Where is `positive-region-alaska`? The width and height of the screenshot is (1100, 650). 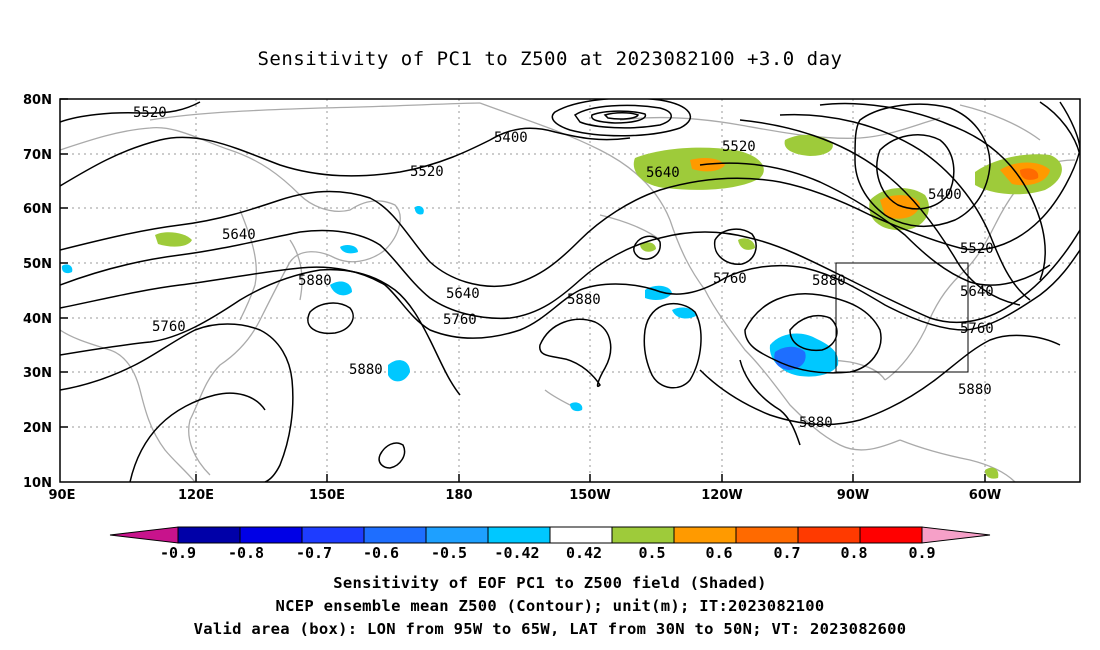
positive-region-alaska is located at coordinates (808, 145).